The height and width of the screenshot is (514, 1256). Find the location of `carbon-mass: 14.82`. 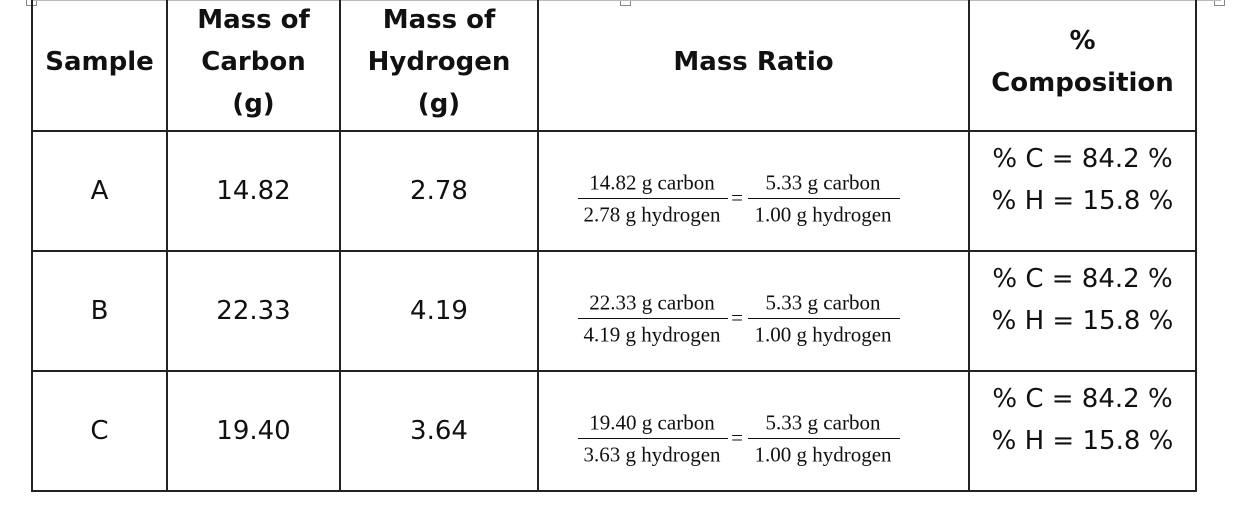

carbon-mass: 14.82 is located at coordinates (253, 191).